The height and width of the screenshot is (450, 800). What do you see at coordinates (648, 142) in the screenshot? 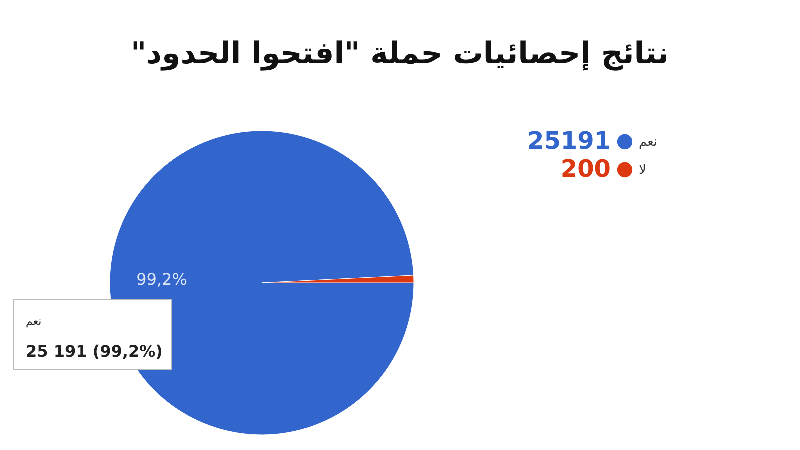
I see `legend-label: نعم` at bounding box center [648, 142].